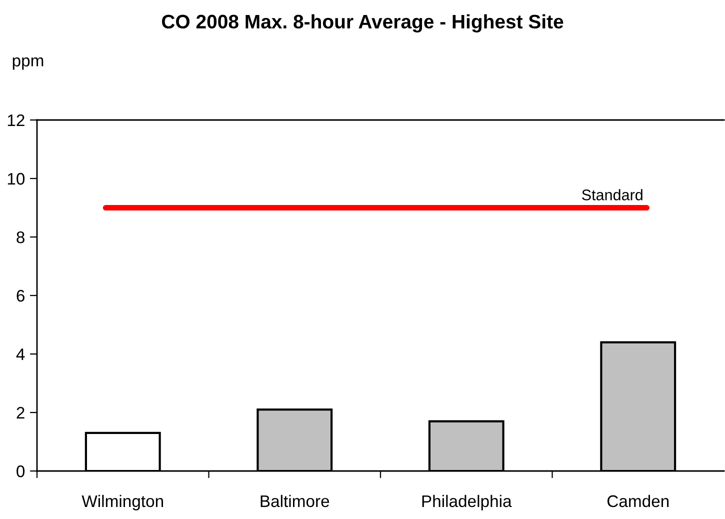 This screenshot has width=725, height=519. Describe the element at coordinates (28, 63) in the screenshot. I see `y-axis-title: ppm` at that location.